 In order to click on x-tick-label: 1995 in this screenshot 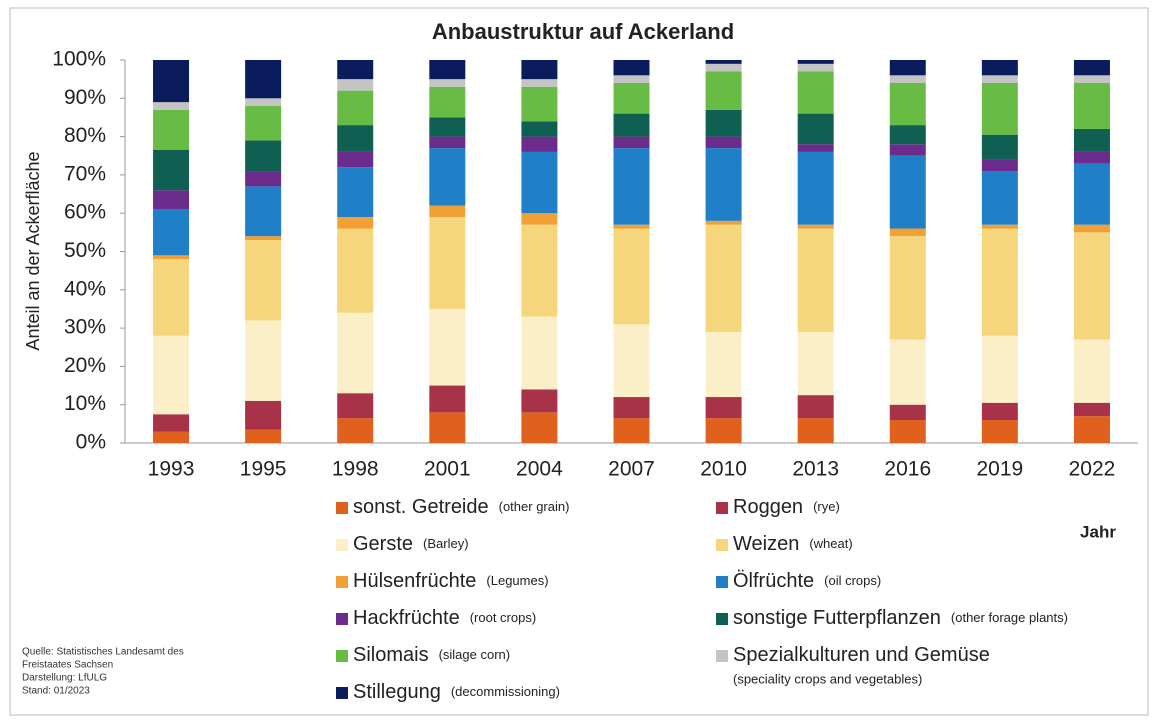, I will do `click(263, 469)`.